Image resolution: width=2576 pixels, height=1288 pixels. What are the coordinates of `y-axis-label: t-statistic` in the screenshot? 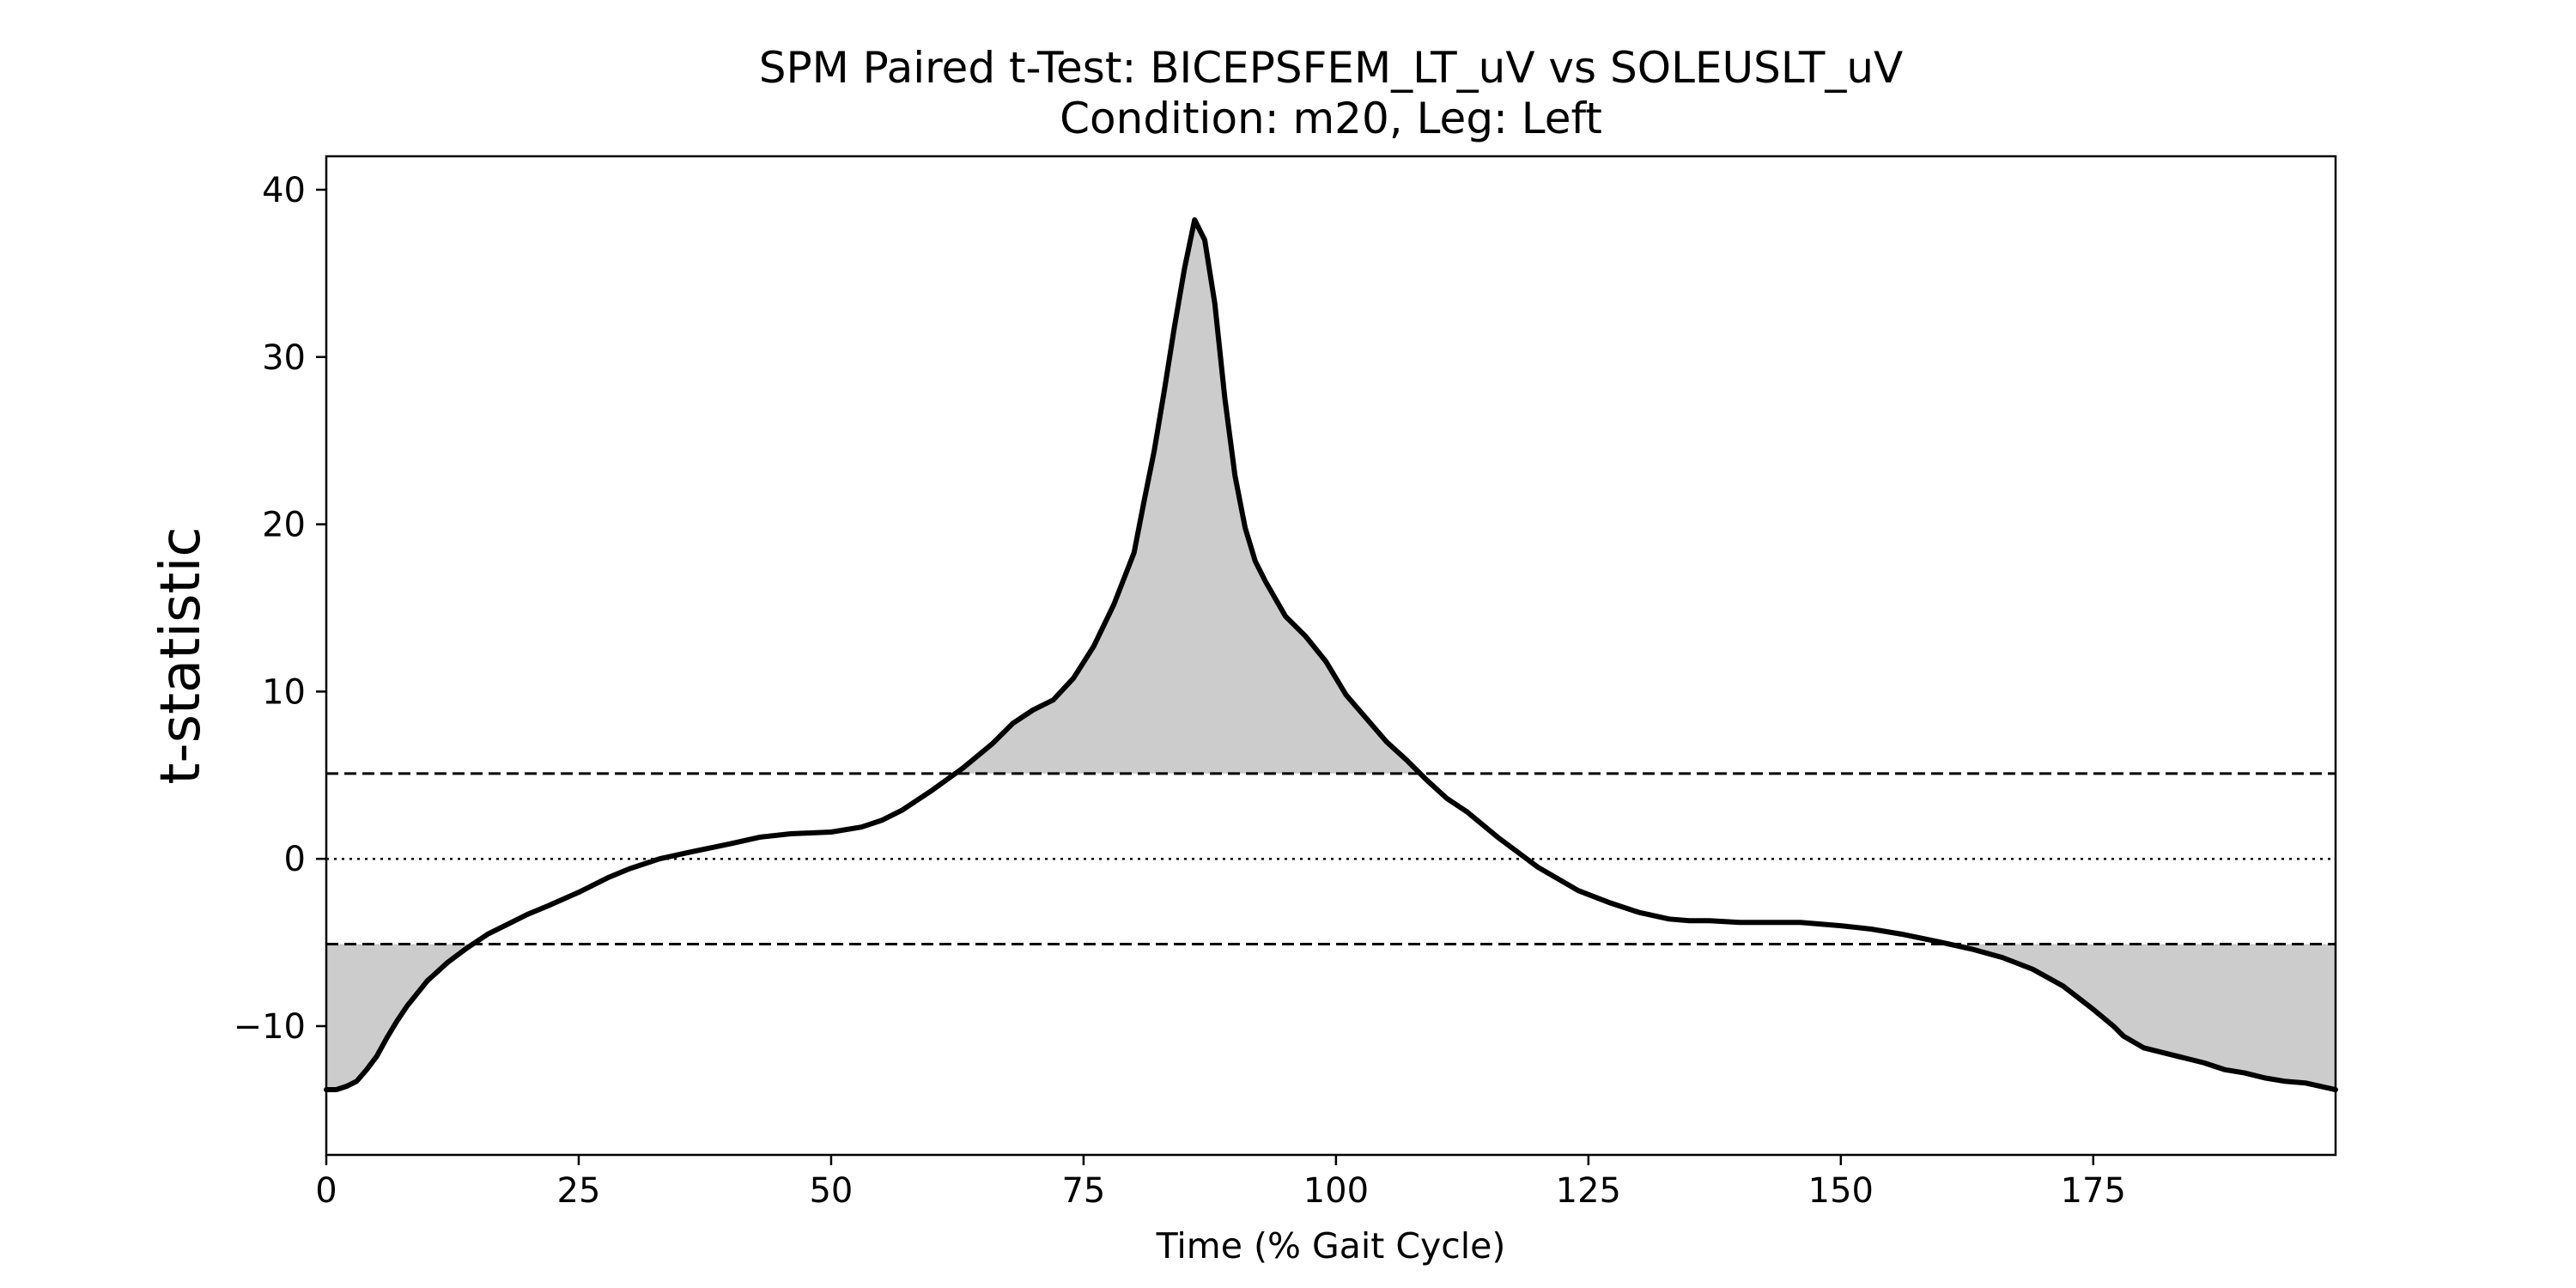 It's located at (181, 655).